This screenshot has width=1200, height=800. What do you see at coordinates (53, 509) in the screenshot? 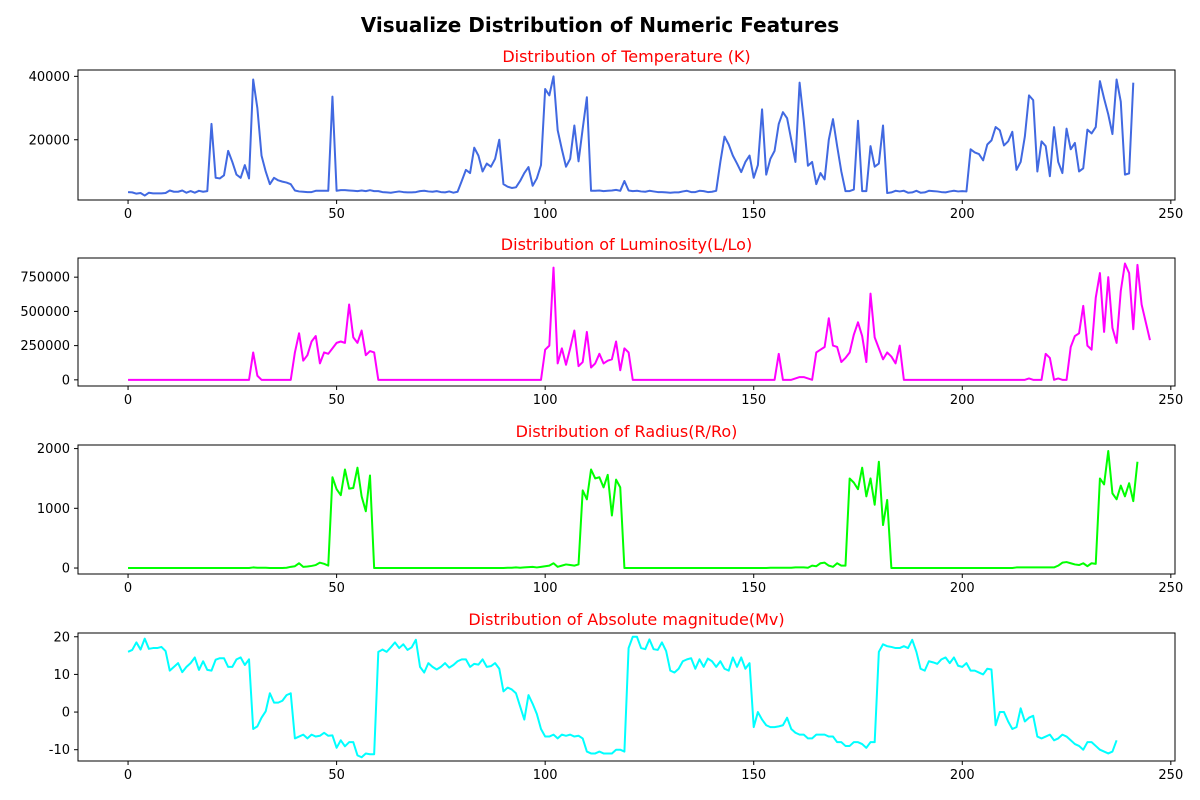
I see `y-tick-label: 1000` at bounding box center [53, 509].